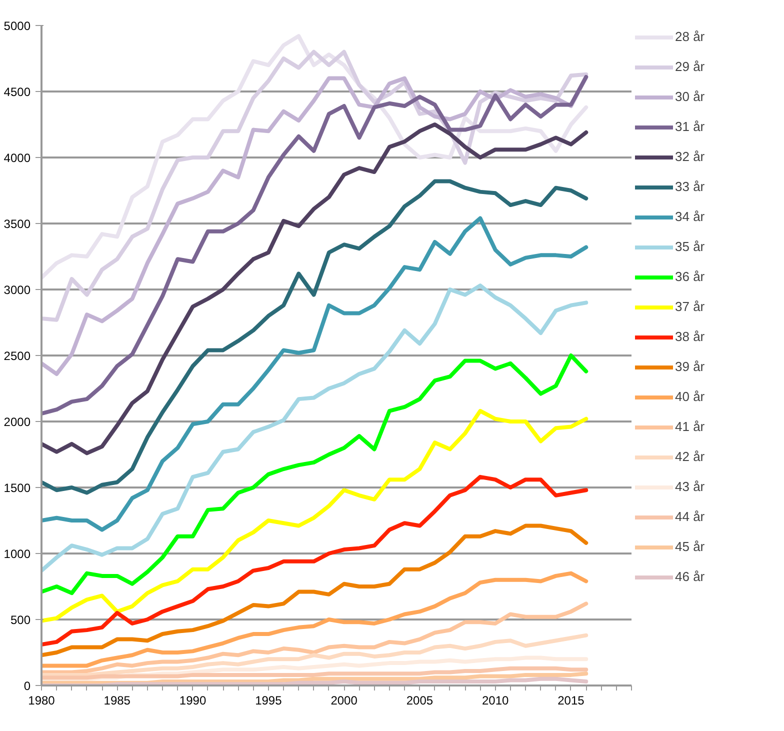 The image size is (784, 731). I want to click on y-tick-label: 1500, so click(17, 488).